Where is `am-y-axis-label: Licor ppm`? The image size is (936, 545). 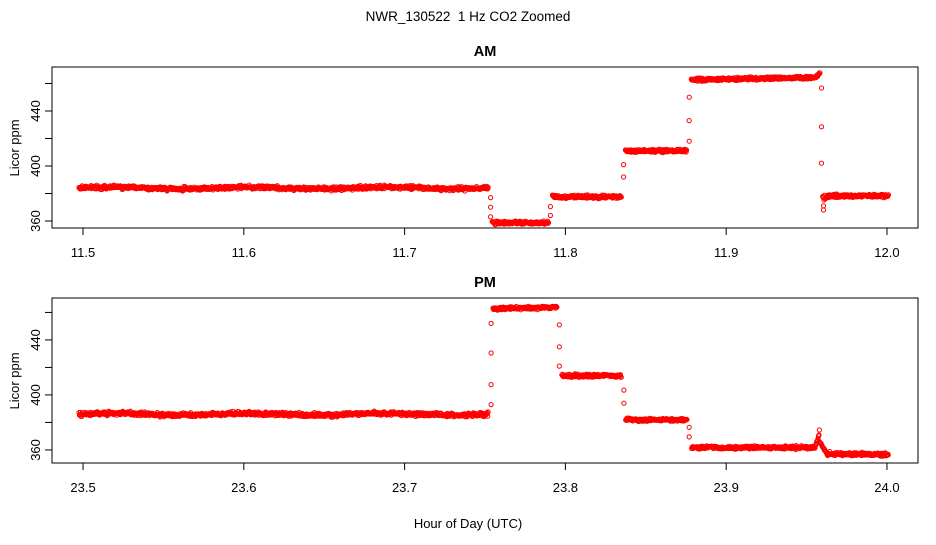
am-y-axis-label: Licor ppm is located at coordinates (14, 147).